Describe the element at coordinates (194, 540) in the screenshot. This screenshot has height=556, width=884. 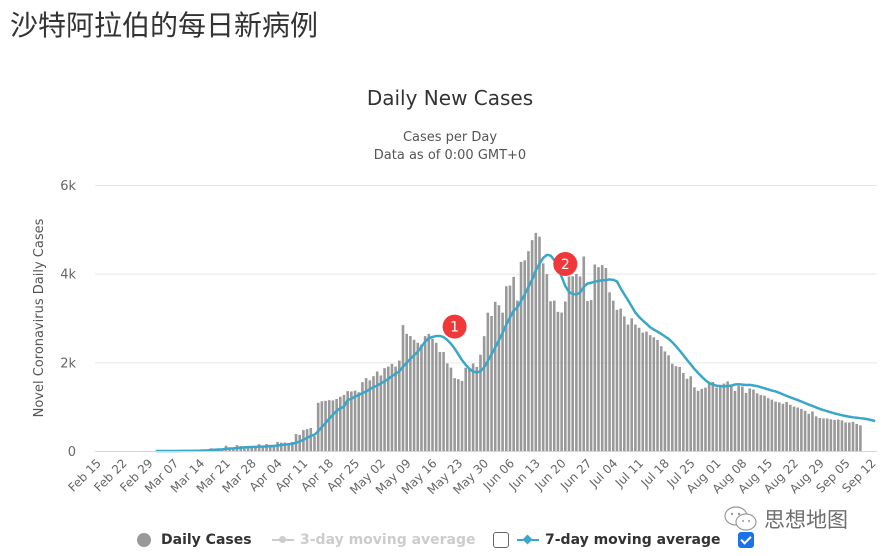
I see `legend-item-daily-cases: Daily Cases` at that location.